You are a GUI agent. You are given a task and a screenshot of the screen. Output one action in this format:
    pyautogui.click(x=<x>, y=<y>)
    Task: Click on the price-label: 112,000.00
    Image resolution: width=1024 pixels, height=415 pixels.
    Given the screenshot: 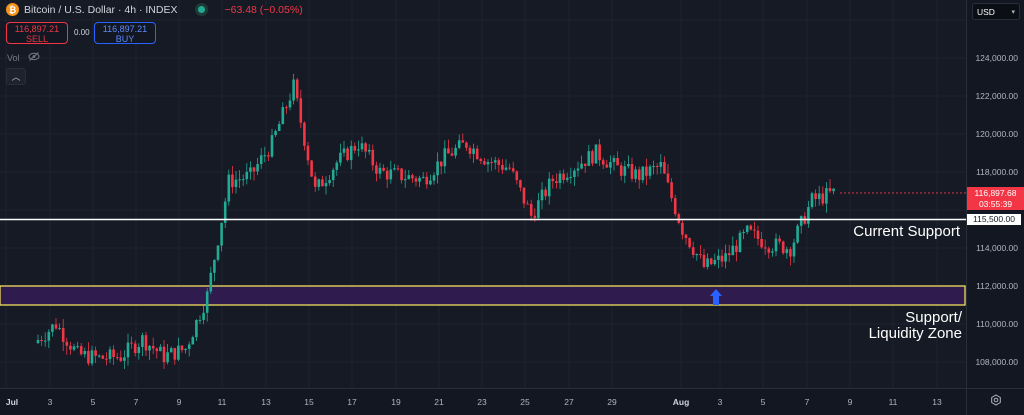 What is the action you would take?
    pyautogui.click(x=997, y=286)
    